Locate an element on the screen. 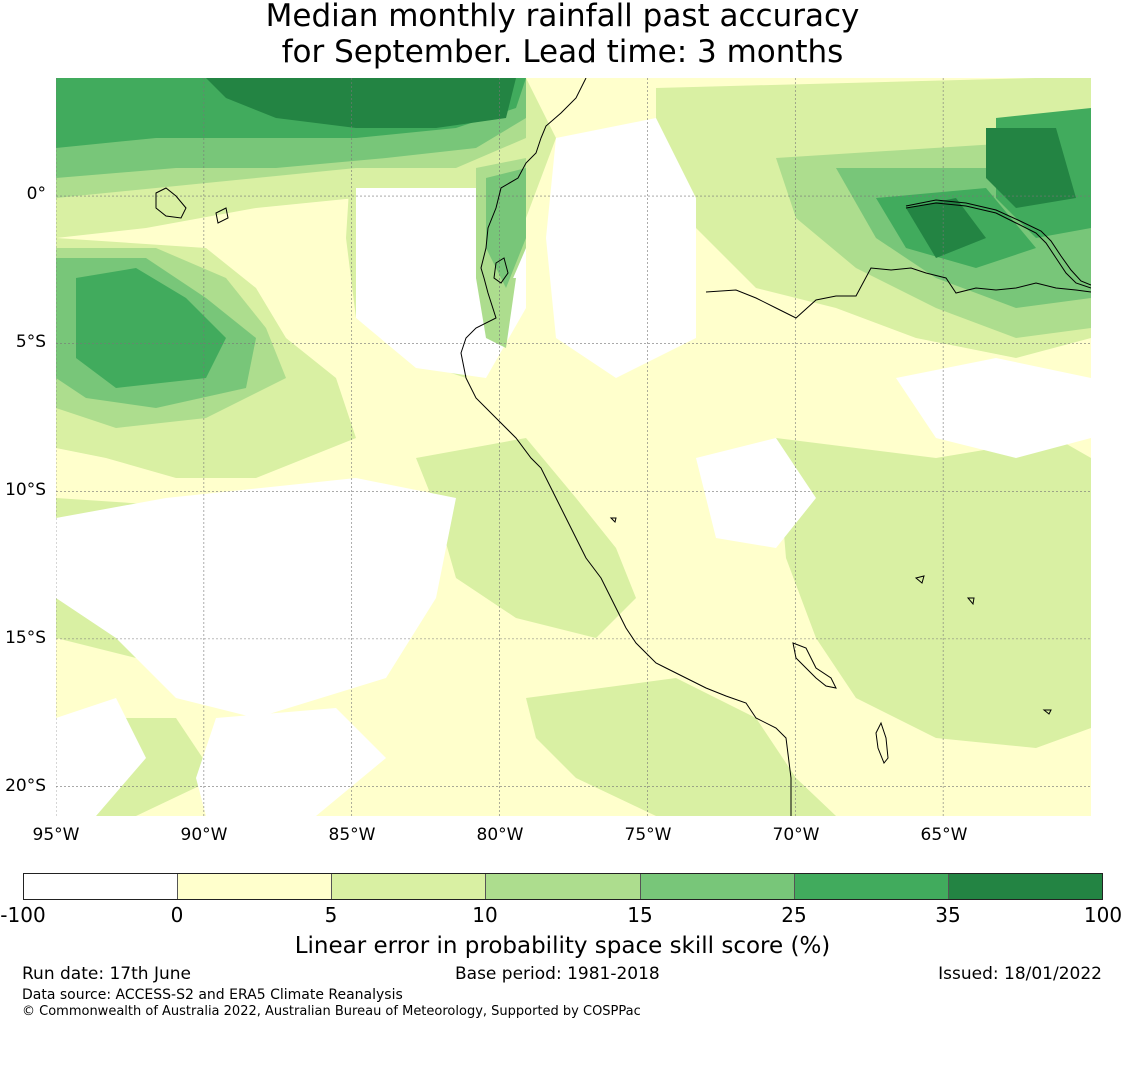 This screenshot has height=1065, width=1125. colorbar-tick: 10 is located at coordinates (485, 915).